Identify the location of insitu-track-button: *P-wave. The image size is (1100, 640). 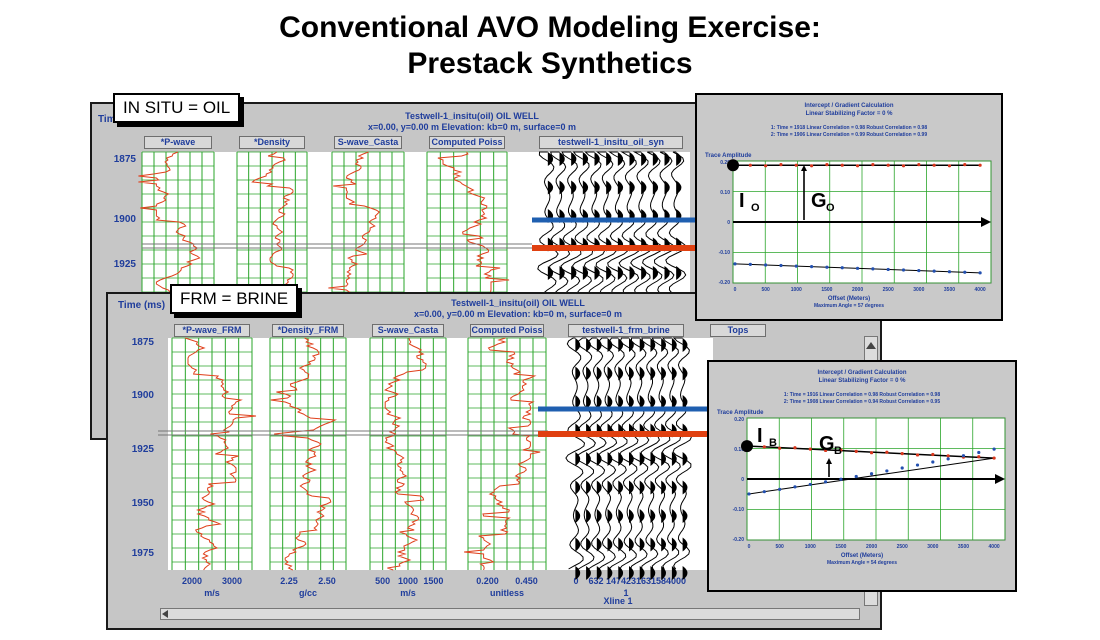
(178, 142).